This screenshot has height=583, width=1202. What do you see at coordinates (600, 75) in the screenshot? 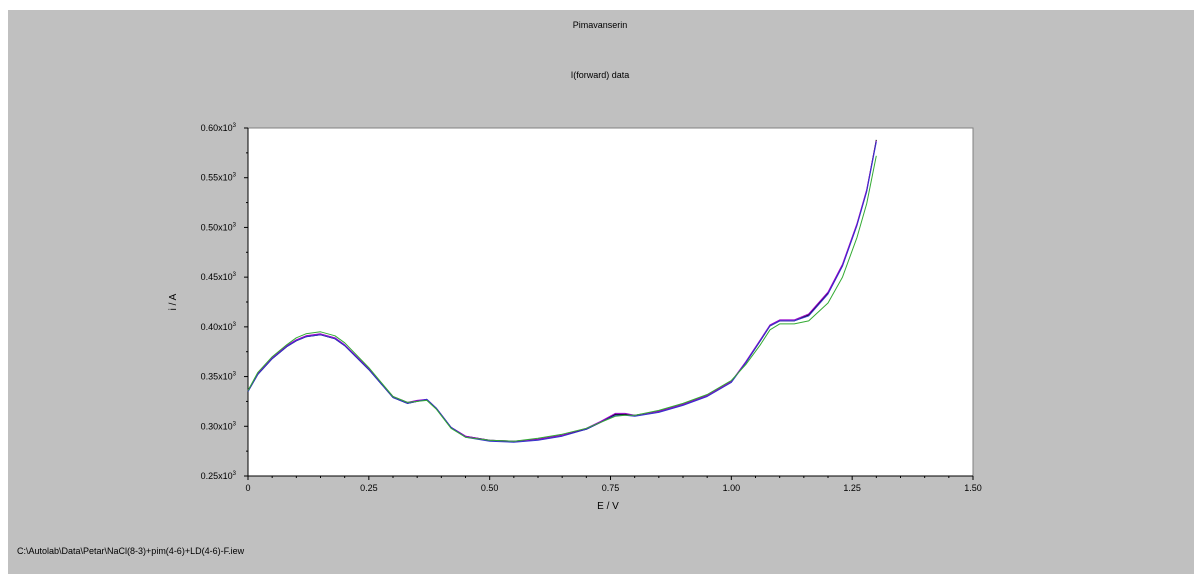
I see `chart-subtitle: I(forward) data` at bounding box center [600, 75].